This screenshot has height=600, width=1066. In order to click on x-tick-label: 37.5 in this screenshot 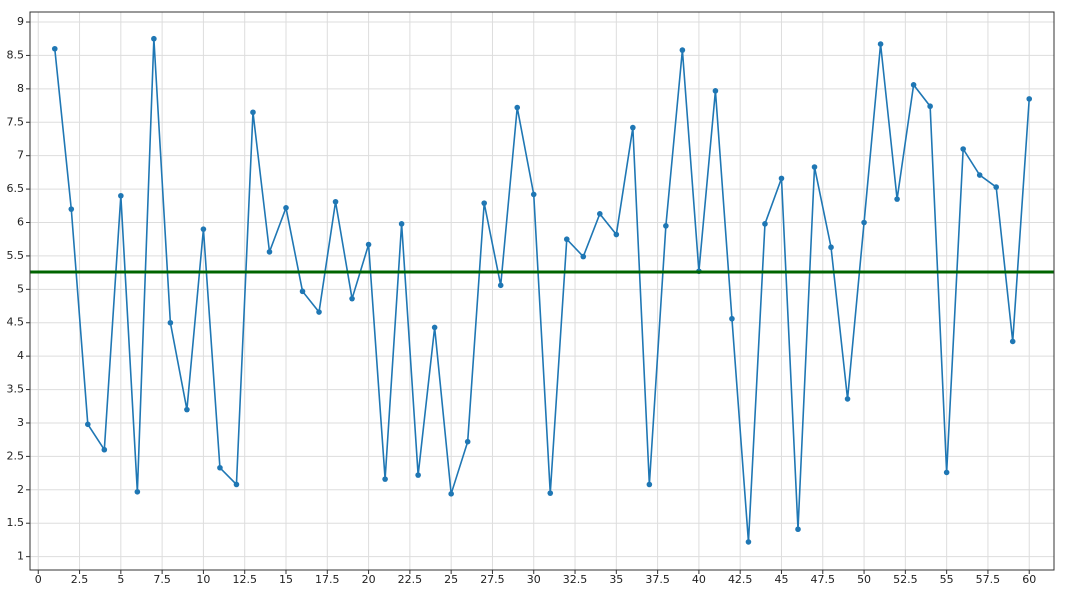, I will do `click(657, 579)`.